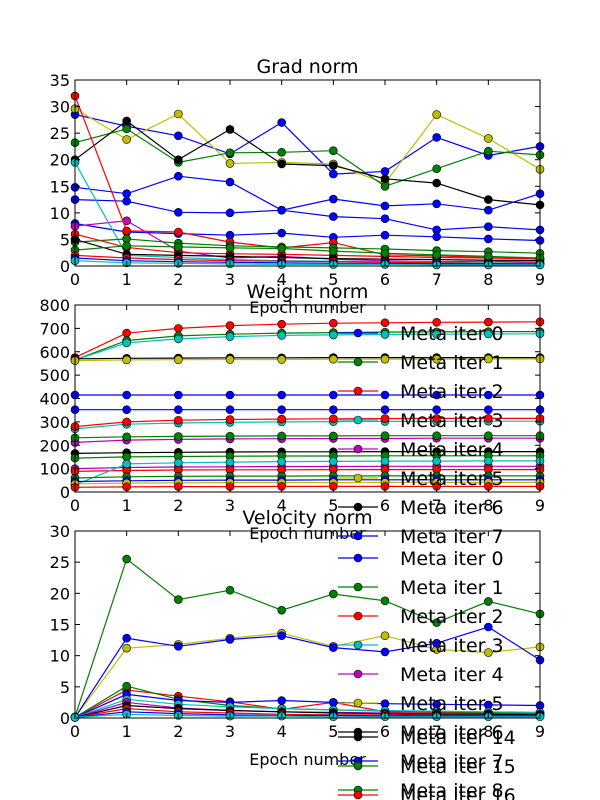  What do you see at coordinates (308, 67) in the screenshot?
I see `chart-title: Grad norm` at bounding box center [308, 67].